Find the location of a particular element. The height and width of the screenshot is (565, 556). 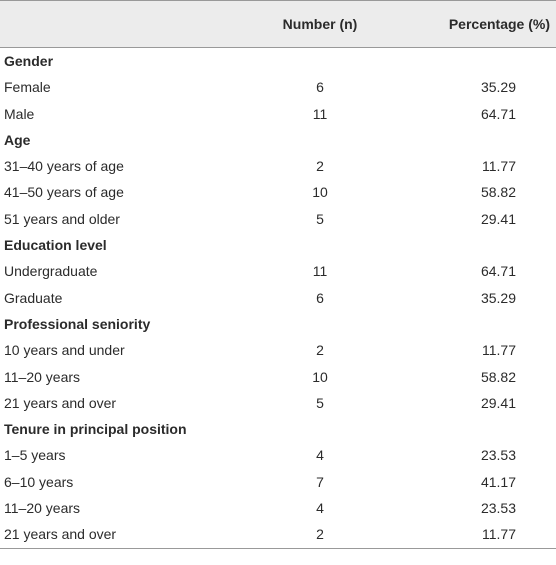

table-header: Number (n) Percentage (%) is located at coordinates (278, 24).